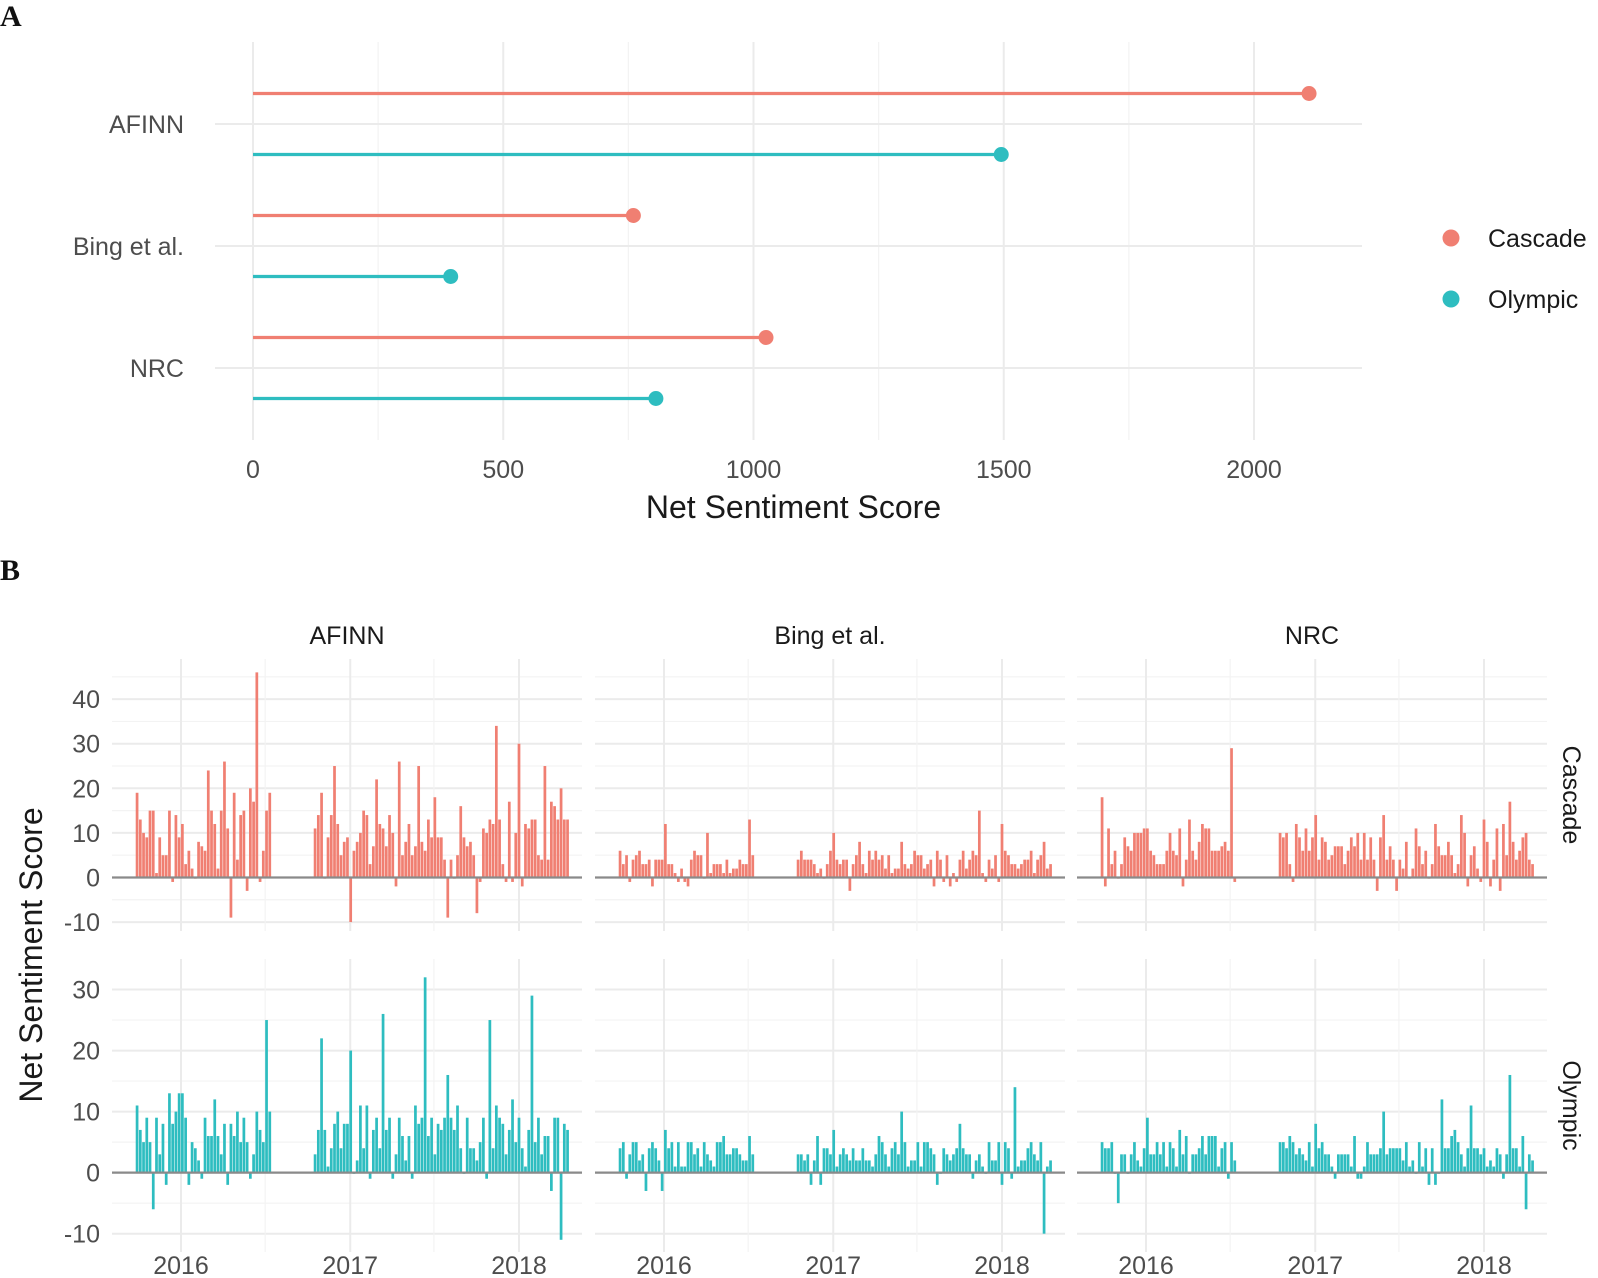 The image size is (1598, 1278). What do you see at coordinates (1312, 636) in the screenshot?
I see `facet-strip-nrc: NRC` at bounding box center [1312, 636].